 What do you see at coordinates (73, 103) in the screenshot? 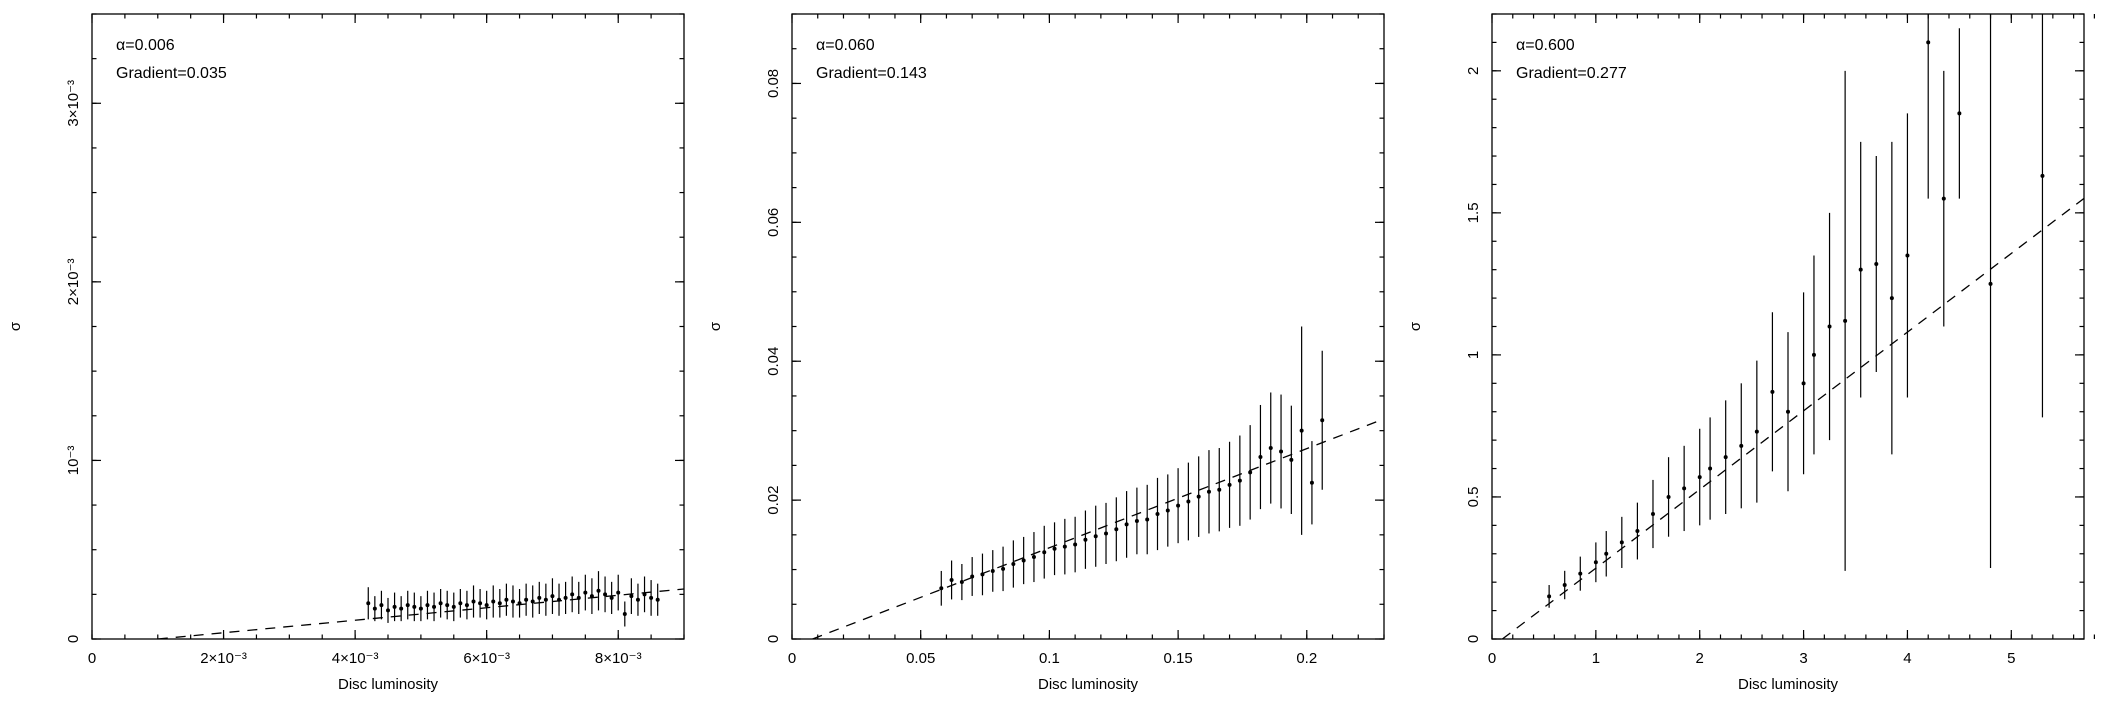
I see `y-tick-label: 3×10⁻³` at bounding box center [73, 103].